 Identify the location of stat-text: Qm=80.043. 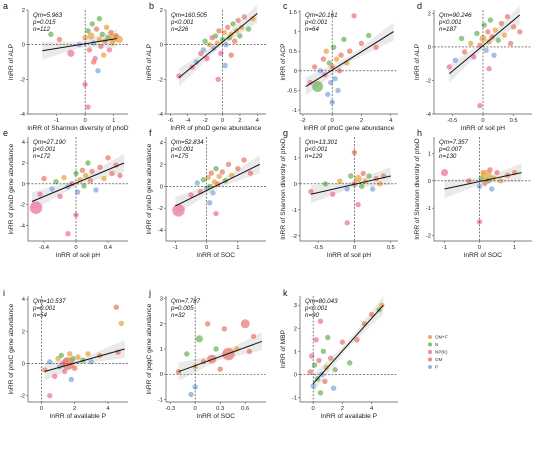
(321, 301).